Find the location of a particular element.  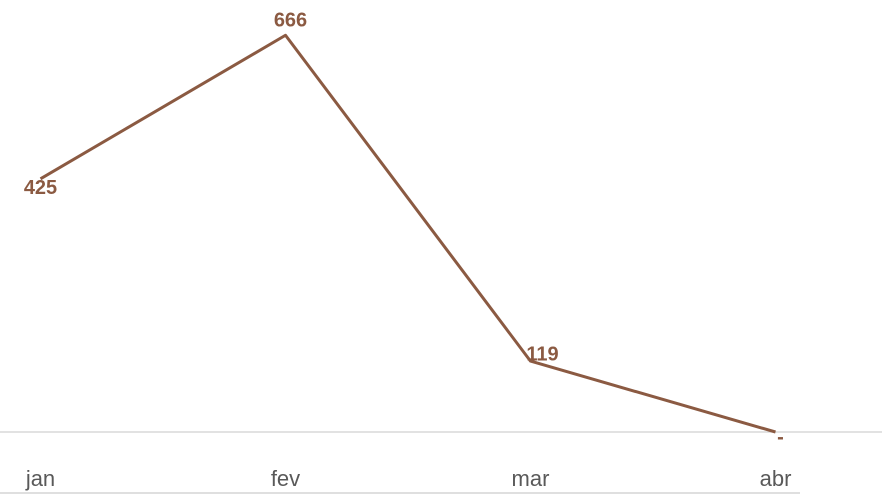

x-tick-label: mar is located at coordinates (531, 478).